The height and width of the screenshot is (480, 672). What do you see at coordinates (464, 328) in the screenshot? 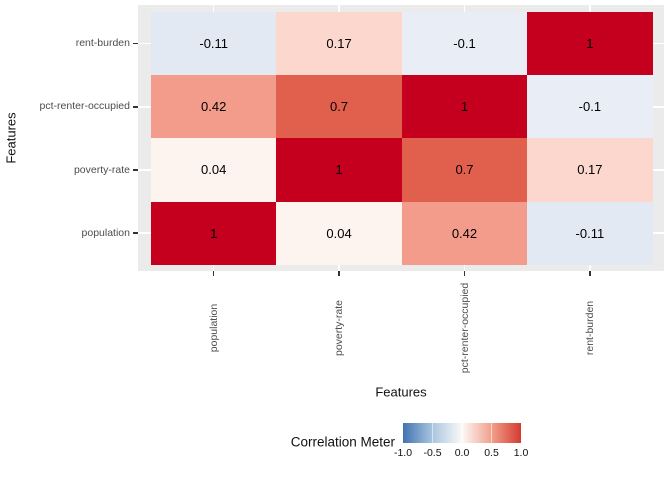
I see `x-axis-tick-label: pct-renter-occupied` at bounding box center [464, 328].